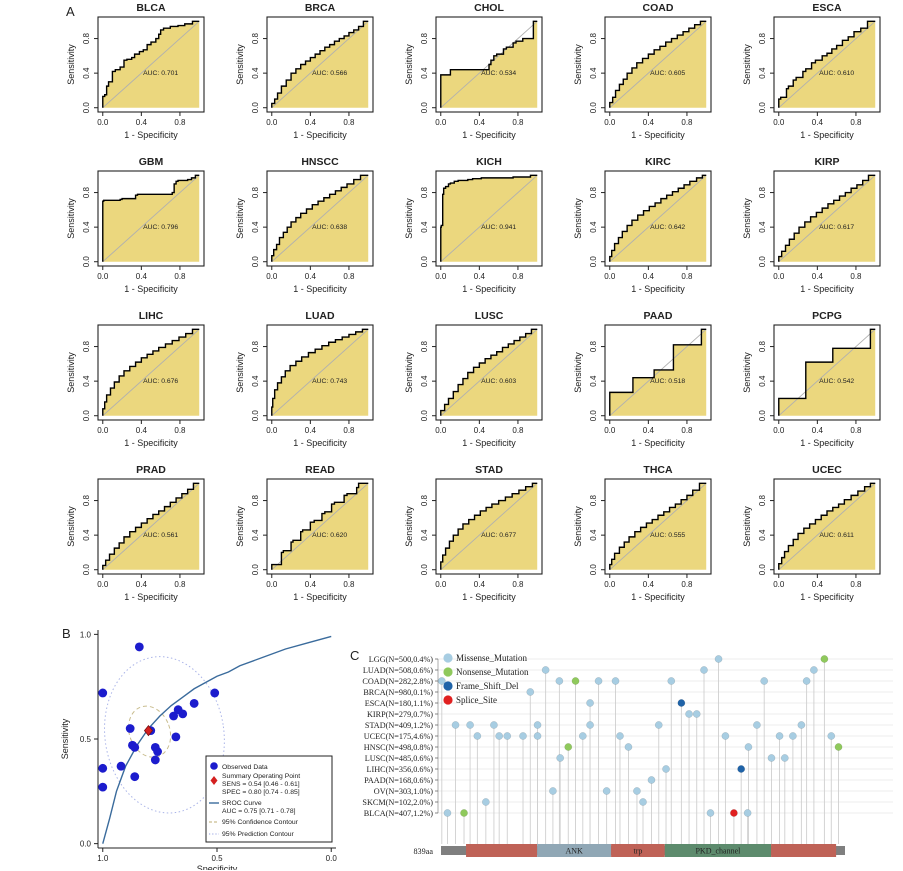 The width and height of the screenshot is (903, 871). What do you see at coordinates (329, 227) in the screenshot?
I see `auc-label: AUC: 0.638` at bounding box center [329, 227].